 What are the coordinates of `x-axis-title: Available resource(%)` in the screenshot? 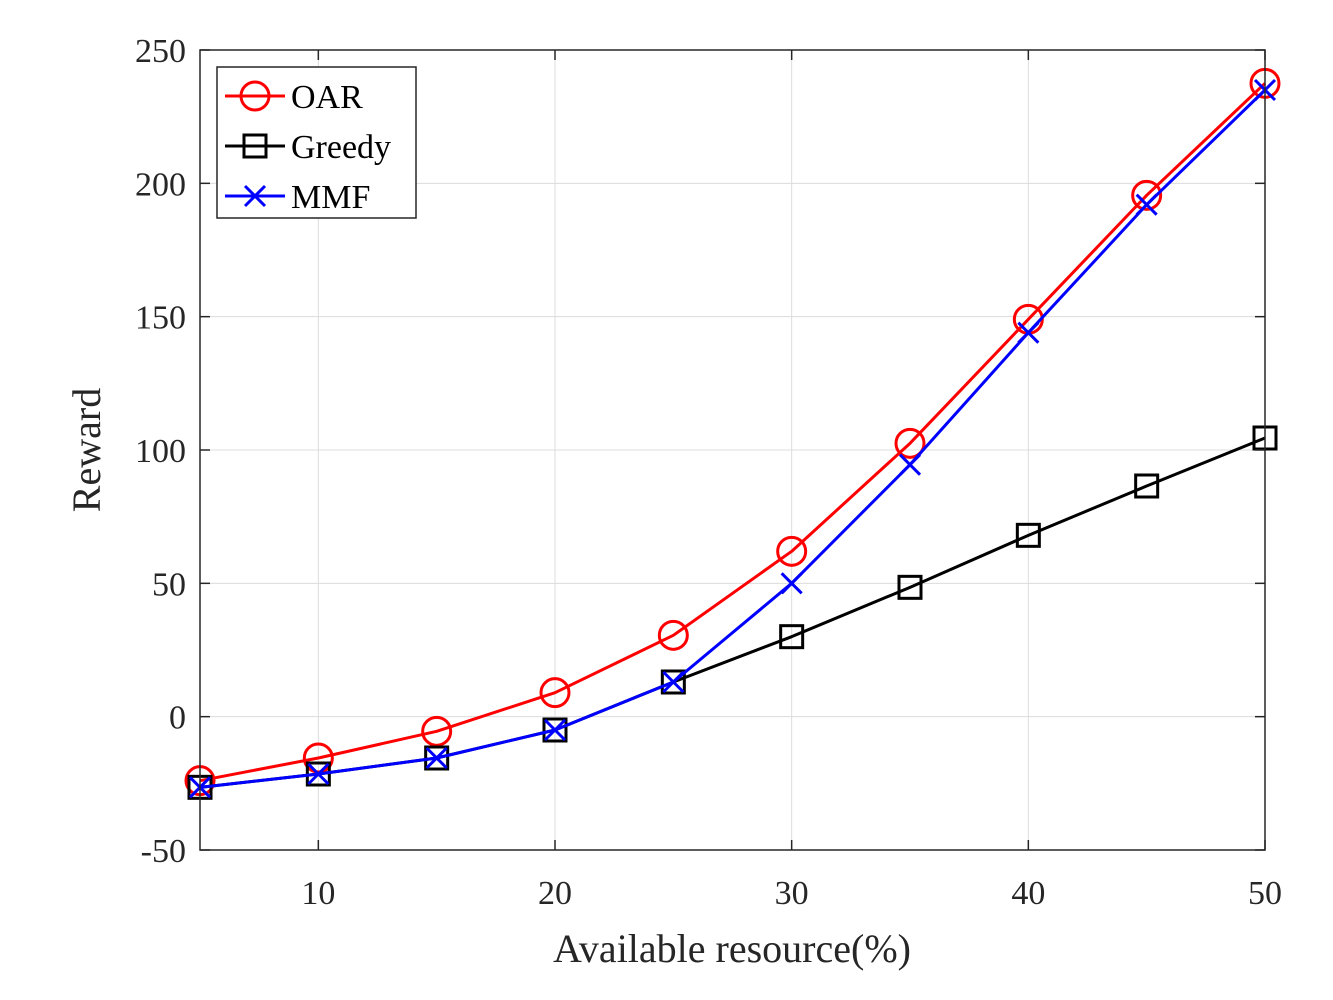 It's located at (732, 948).